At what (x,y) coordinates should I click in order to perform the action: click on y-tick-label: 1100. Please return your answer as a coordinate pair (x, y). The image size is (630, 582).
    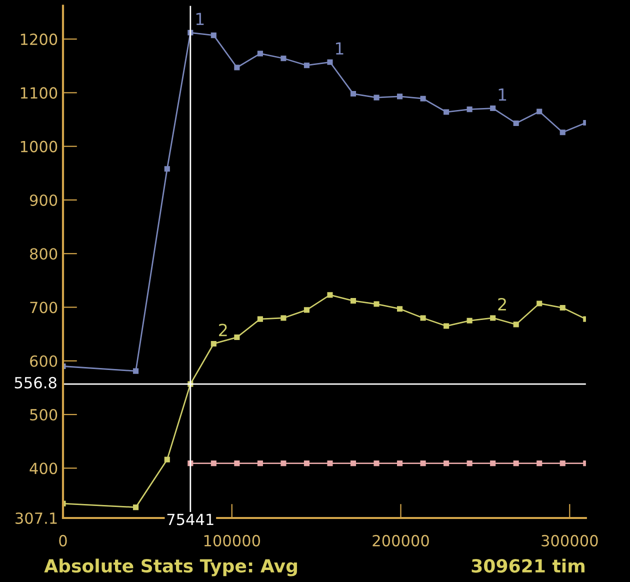
    Looking at the image, I should click on (39, 93).